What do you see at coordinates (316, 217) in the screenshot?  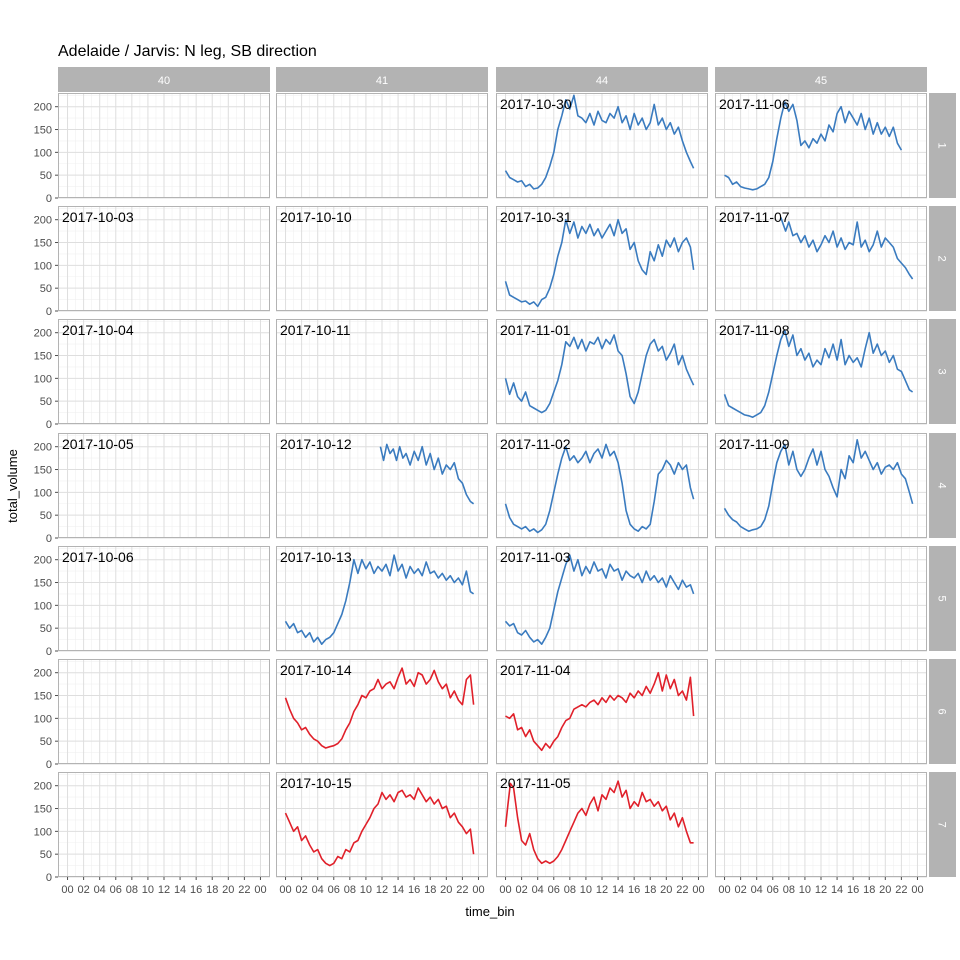 I see `panel-date-label: 2017-10-10` at bounding box center [316, 217].